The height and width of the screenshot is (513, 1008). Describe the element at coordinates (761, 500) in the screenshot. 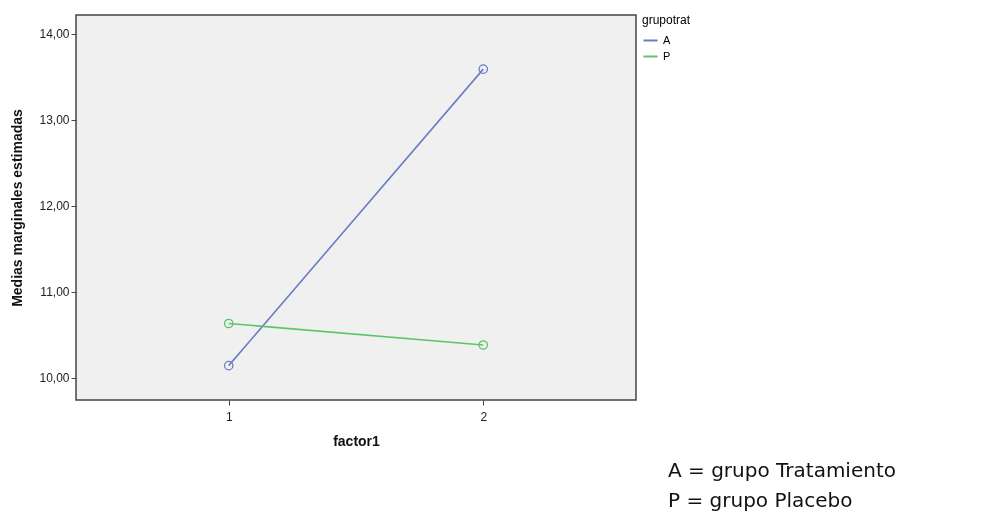

I see `text: P = grupo Placebo` at that location.